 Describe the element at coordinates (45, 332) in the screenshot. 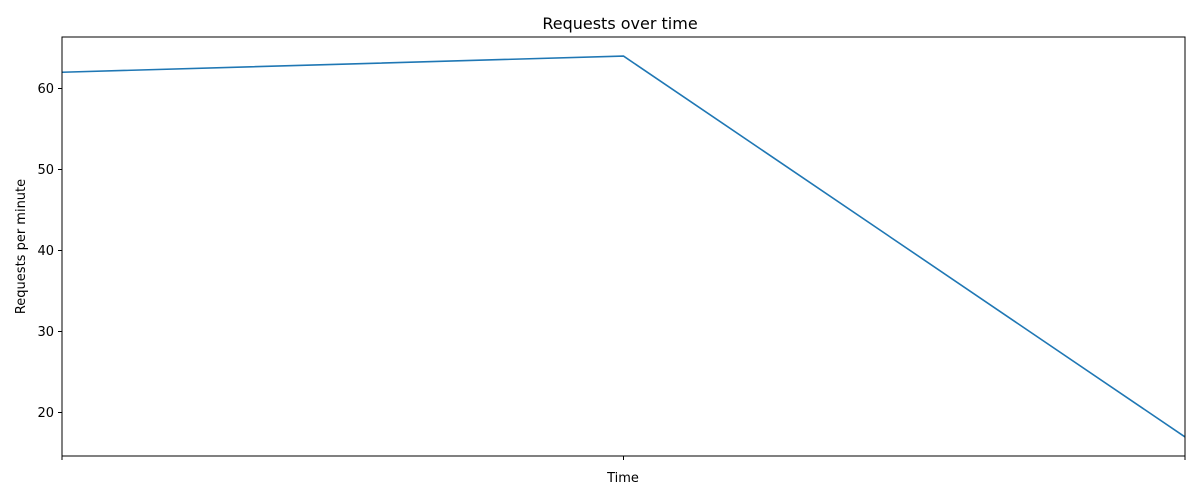

I see `y-tick-label: 30` at that location.